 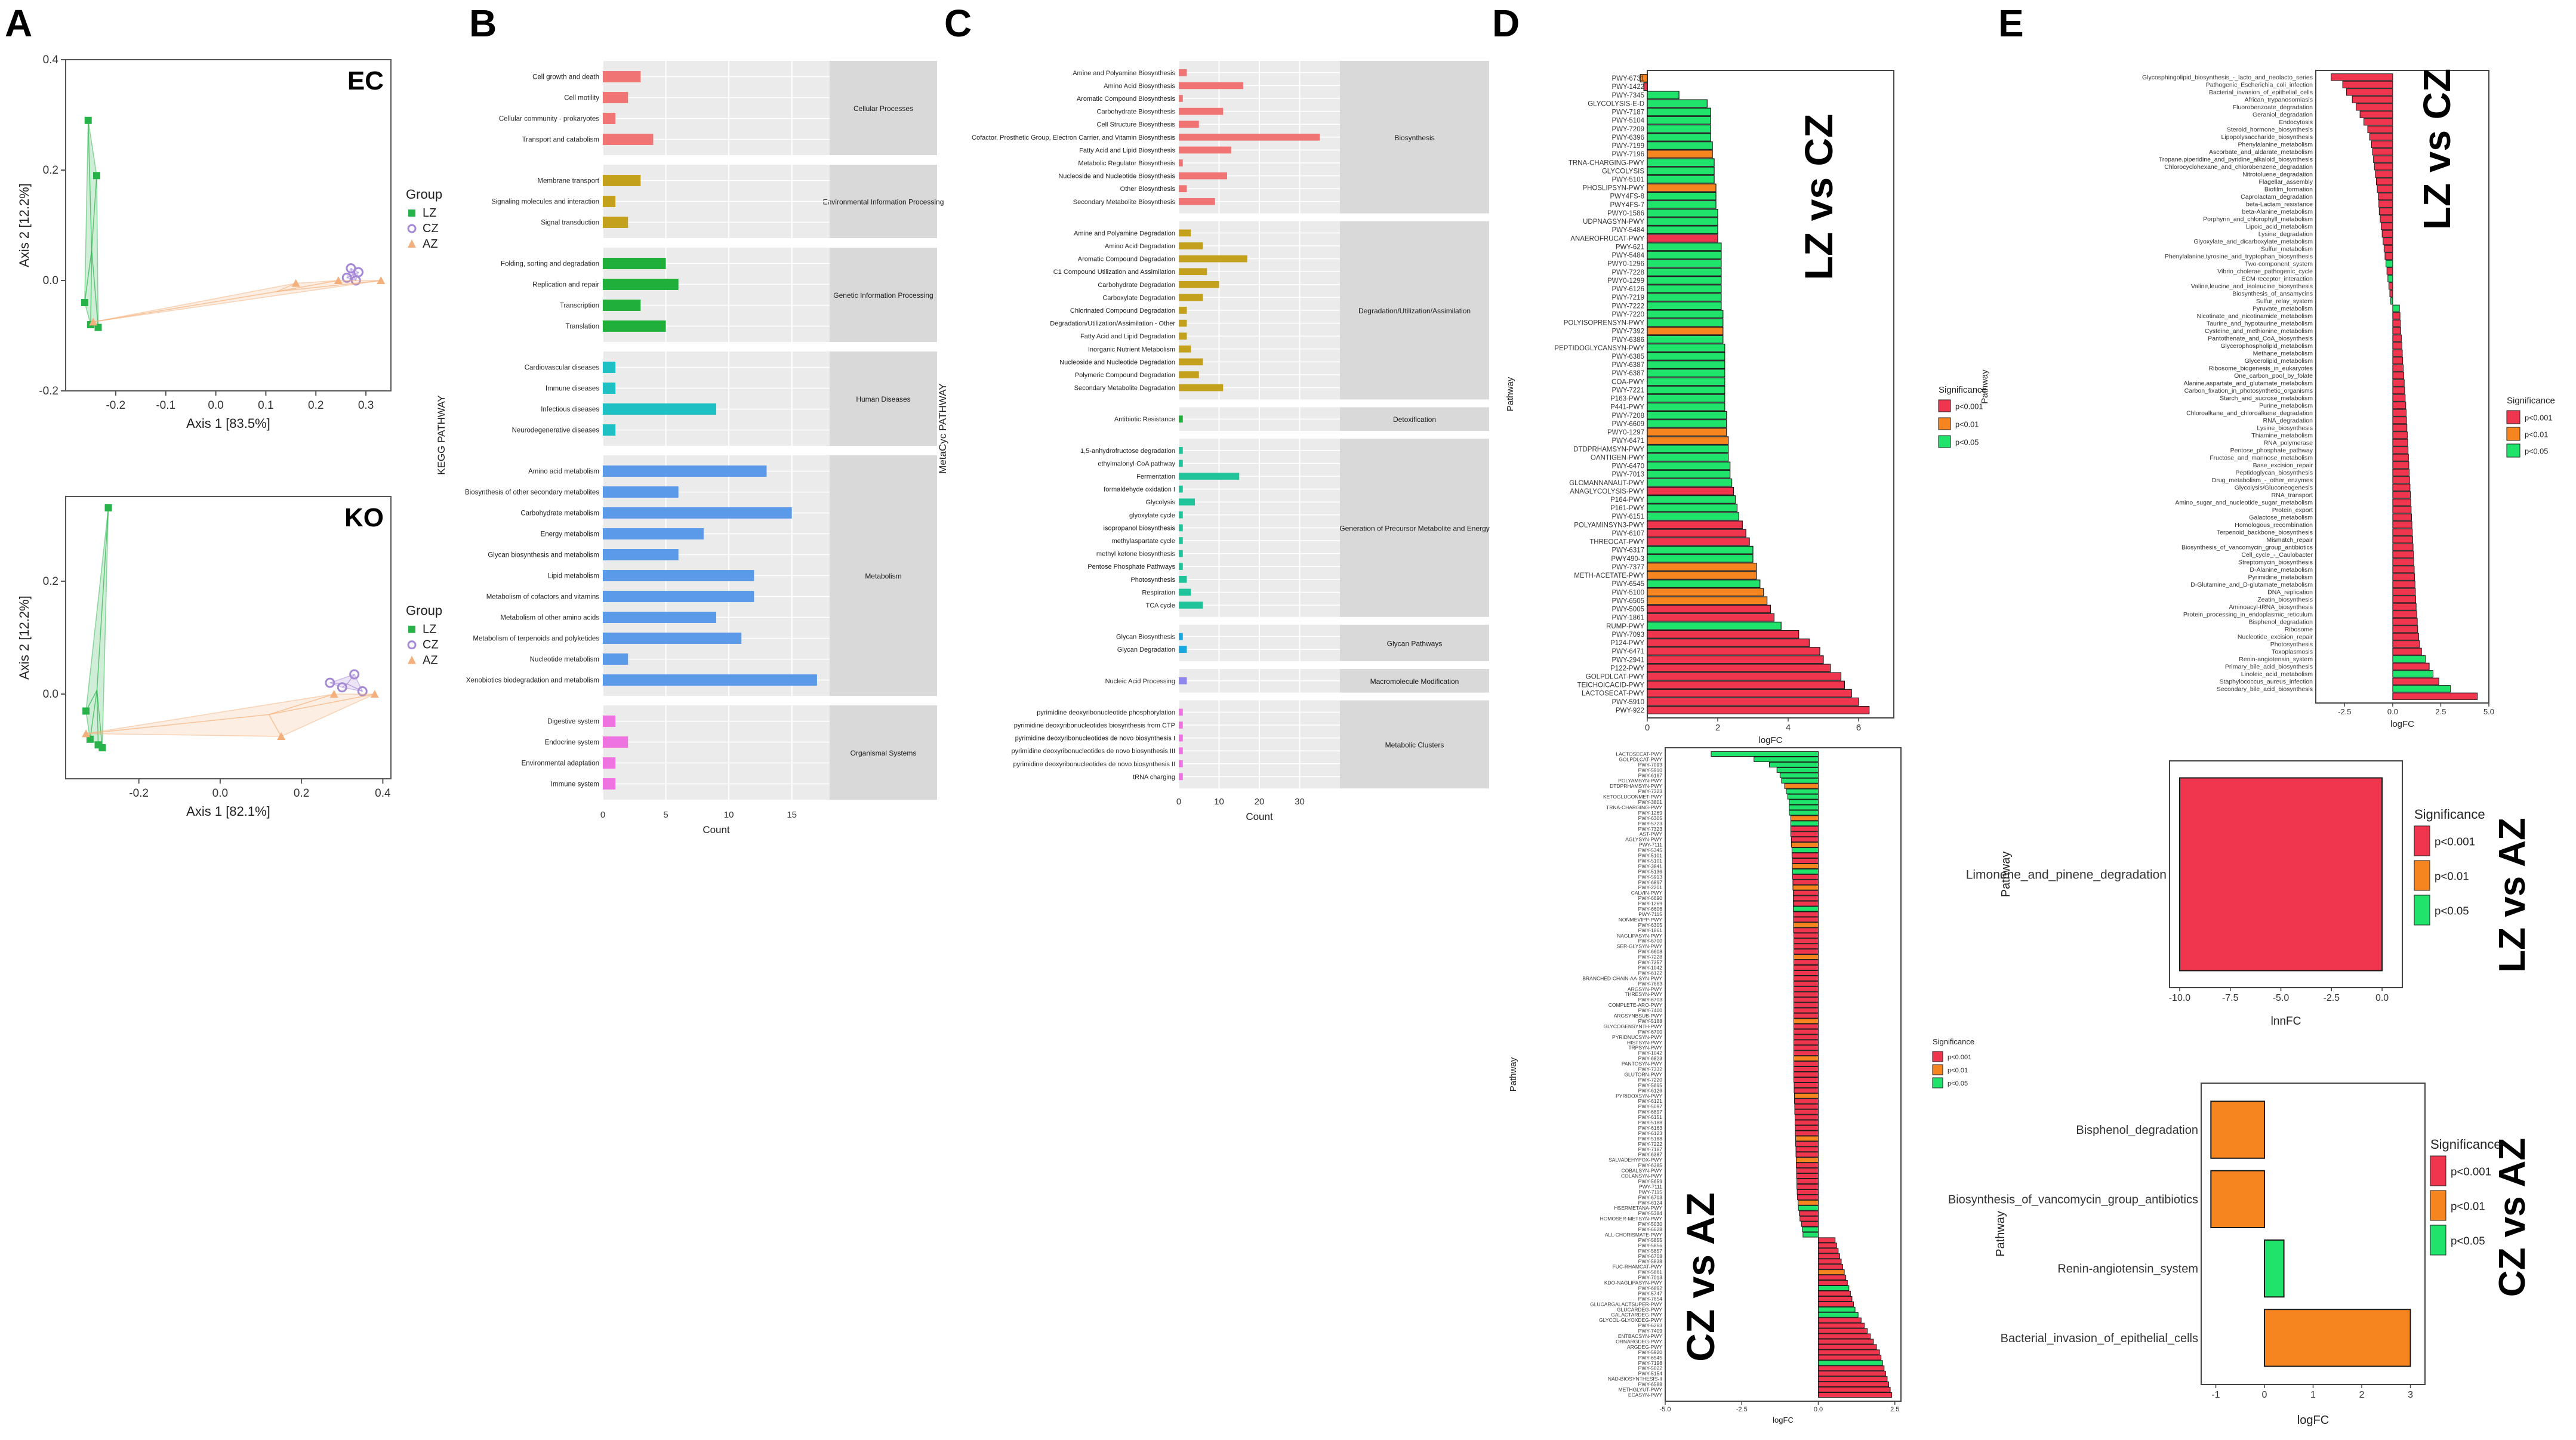 What do you see at coordinates (412, 228) in the screenshot?
I see `legend-key-cz` at bounding box center [412, 228].